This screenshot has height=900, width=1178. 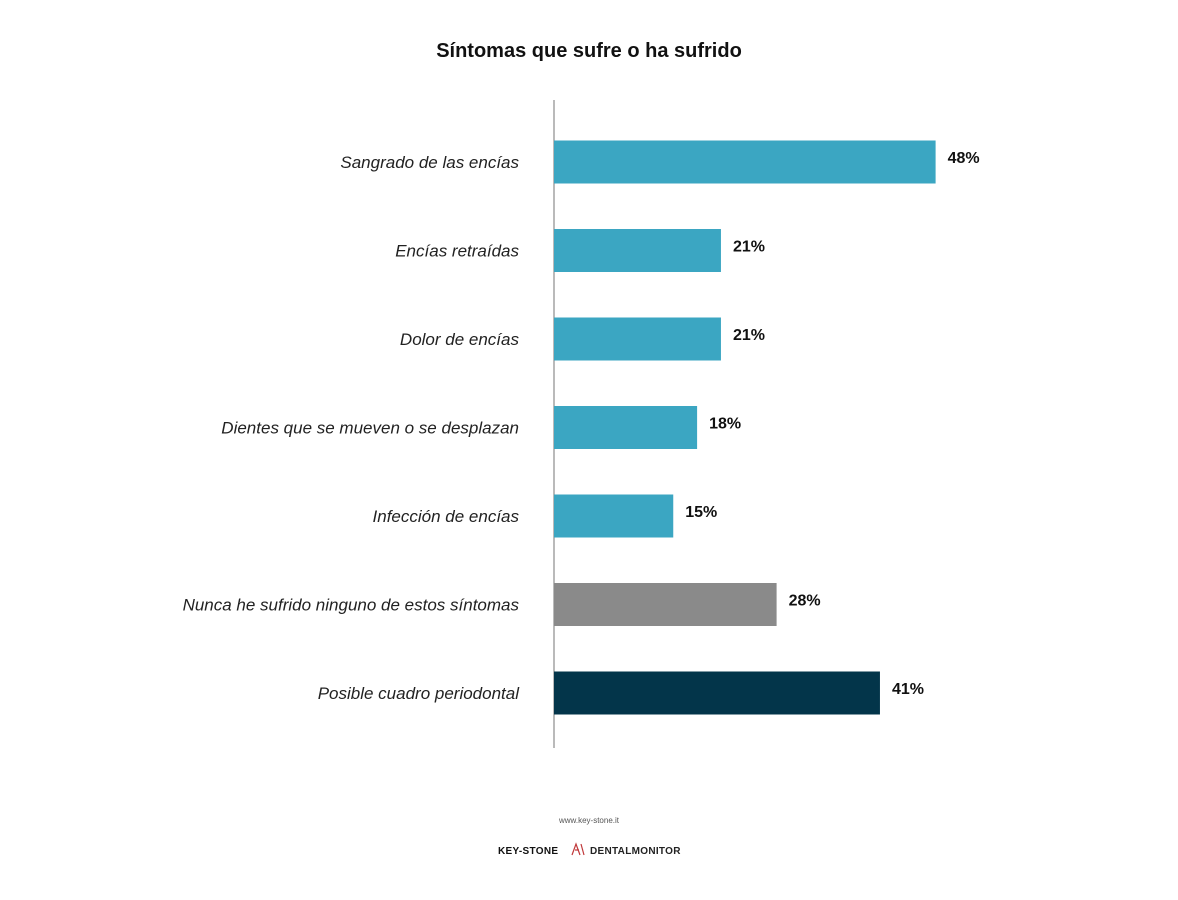 What do you see at coordinates (528, 851) in the screenshot?
I see `svg-text: KEY-STONE` at bounding box center [528, 851].